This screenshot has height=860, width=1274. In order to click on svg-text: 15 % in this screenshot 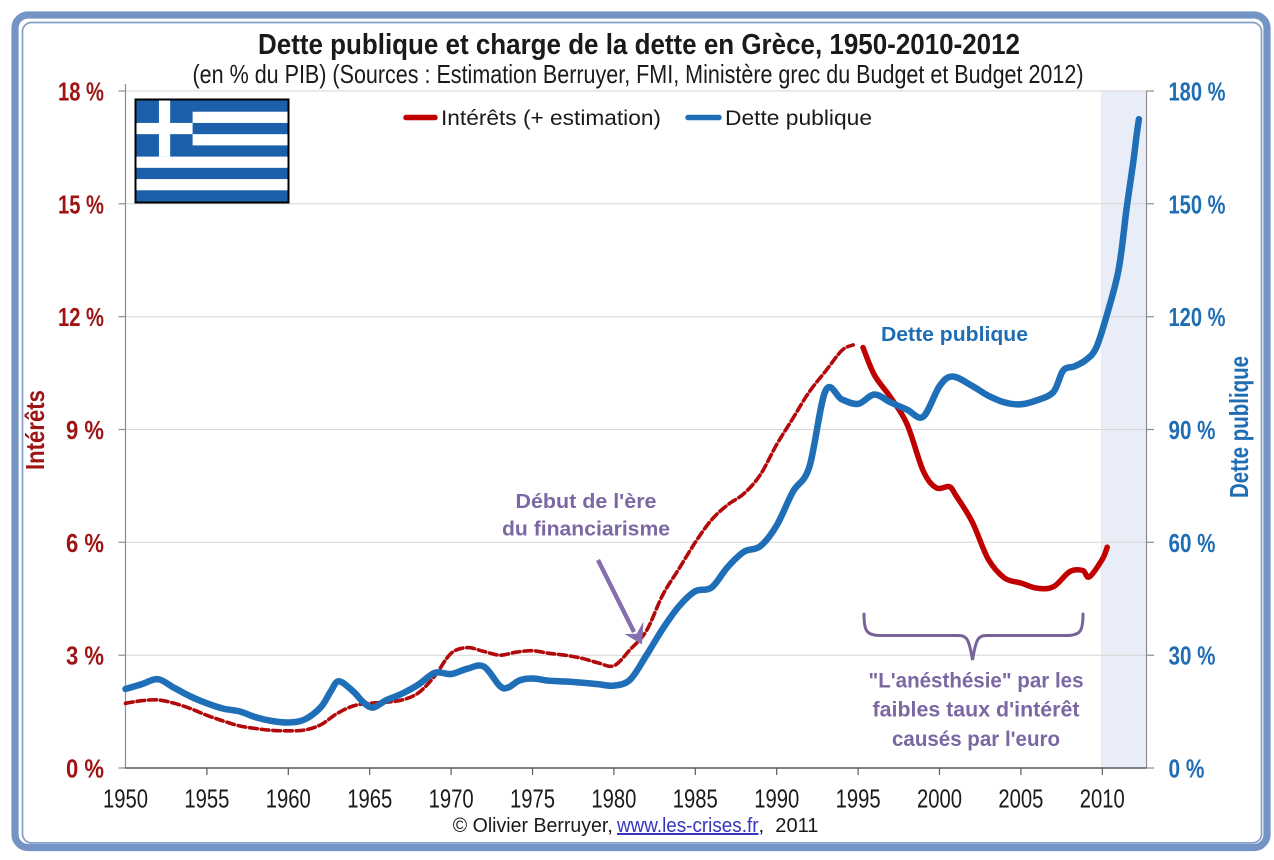, I will do `click(81, 204)`.